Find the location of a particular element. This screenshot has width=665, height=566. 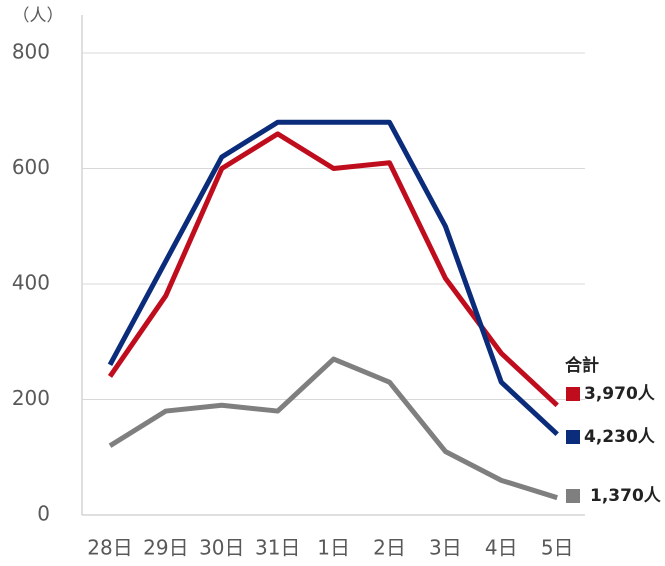

x-tick-label: 2日 is located at coordinates (389, 548).